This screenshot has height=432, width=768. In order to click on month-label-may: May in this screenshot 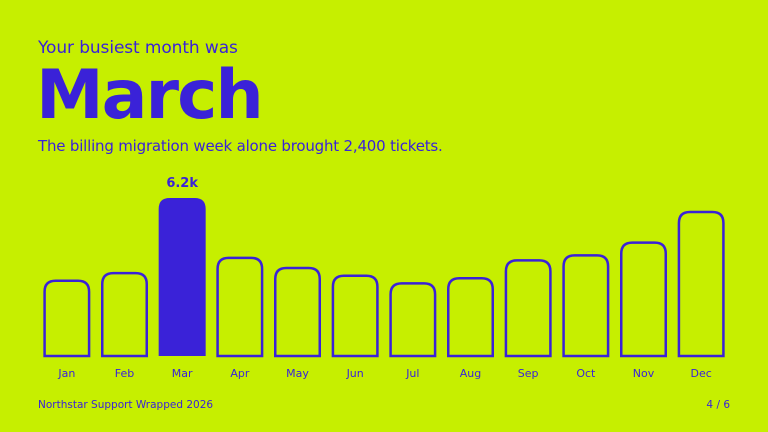, I will do `click(297, 373)`.